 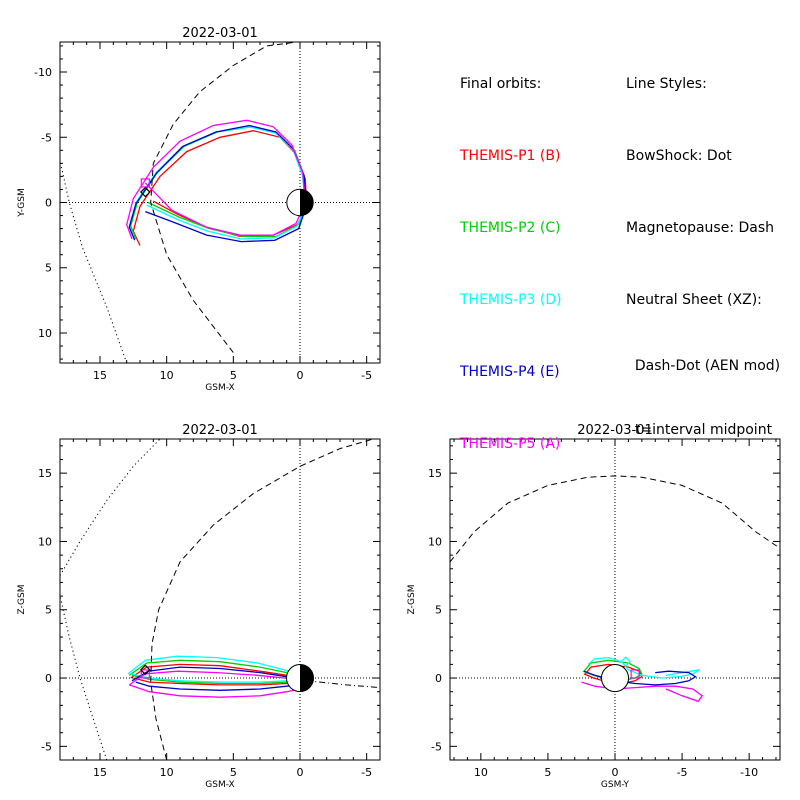 What do you see at coordinates (510, 372) in the screenshot?
I see `legend-entry-p4: THEMIS-P4 (E)` at bounding box center [510, 372].